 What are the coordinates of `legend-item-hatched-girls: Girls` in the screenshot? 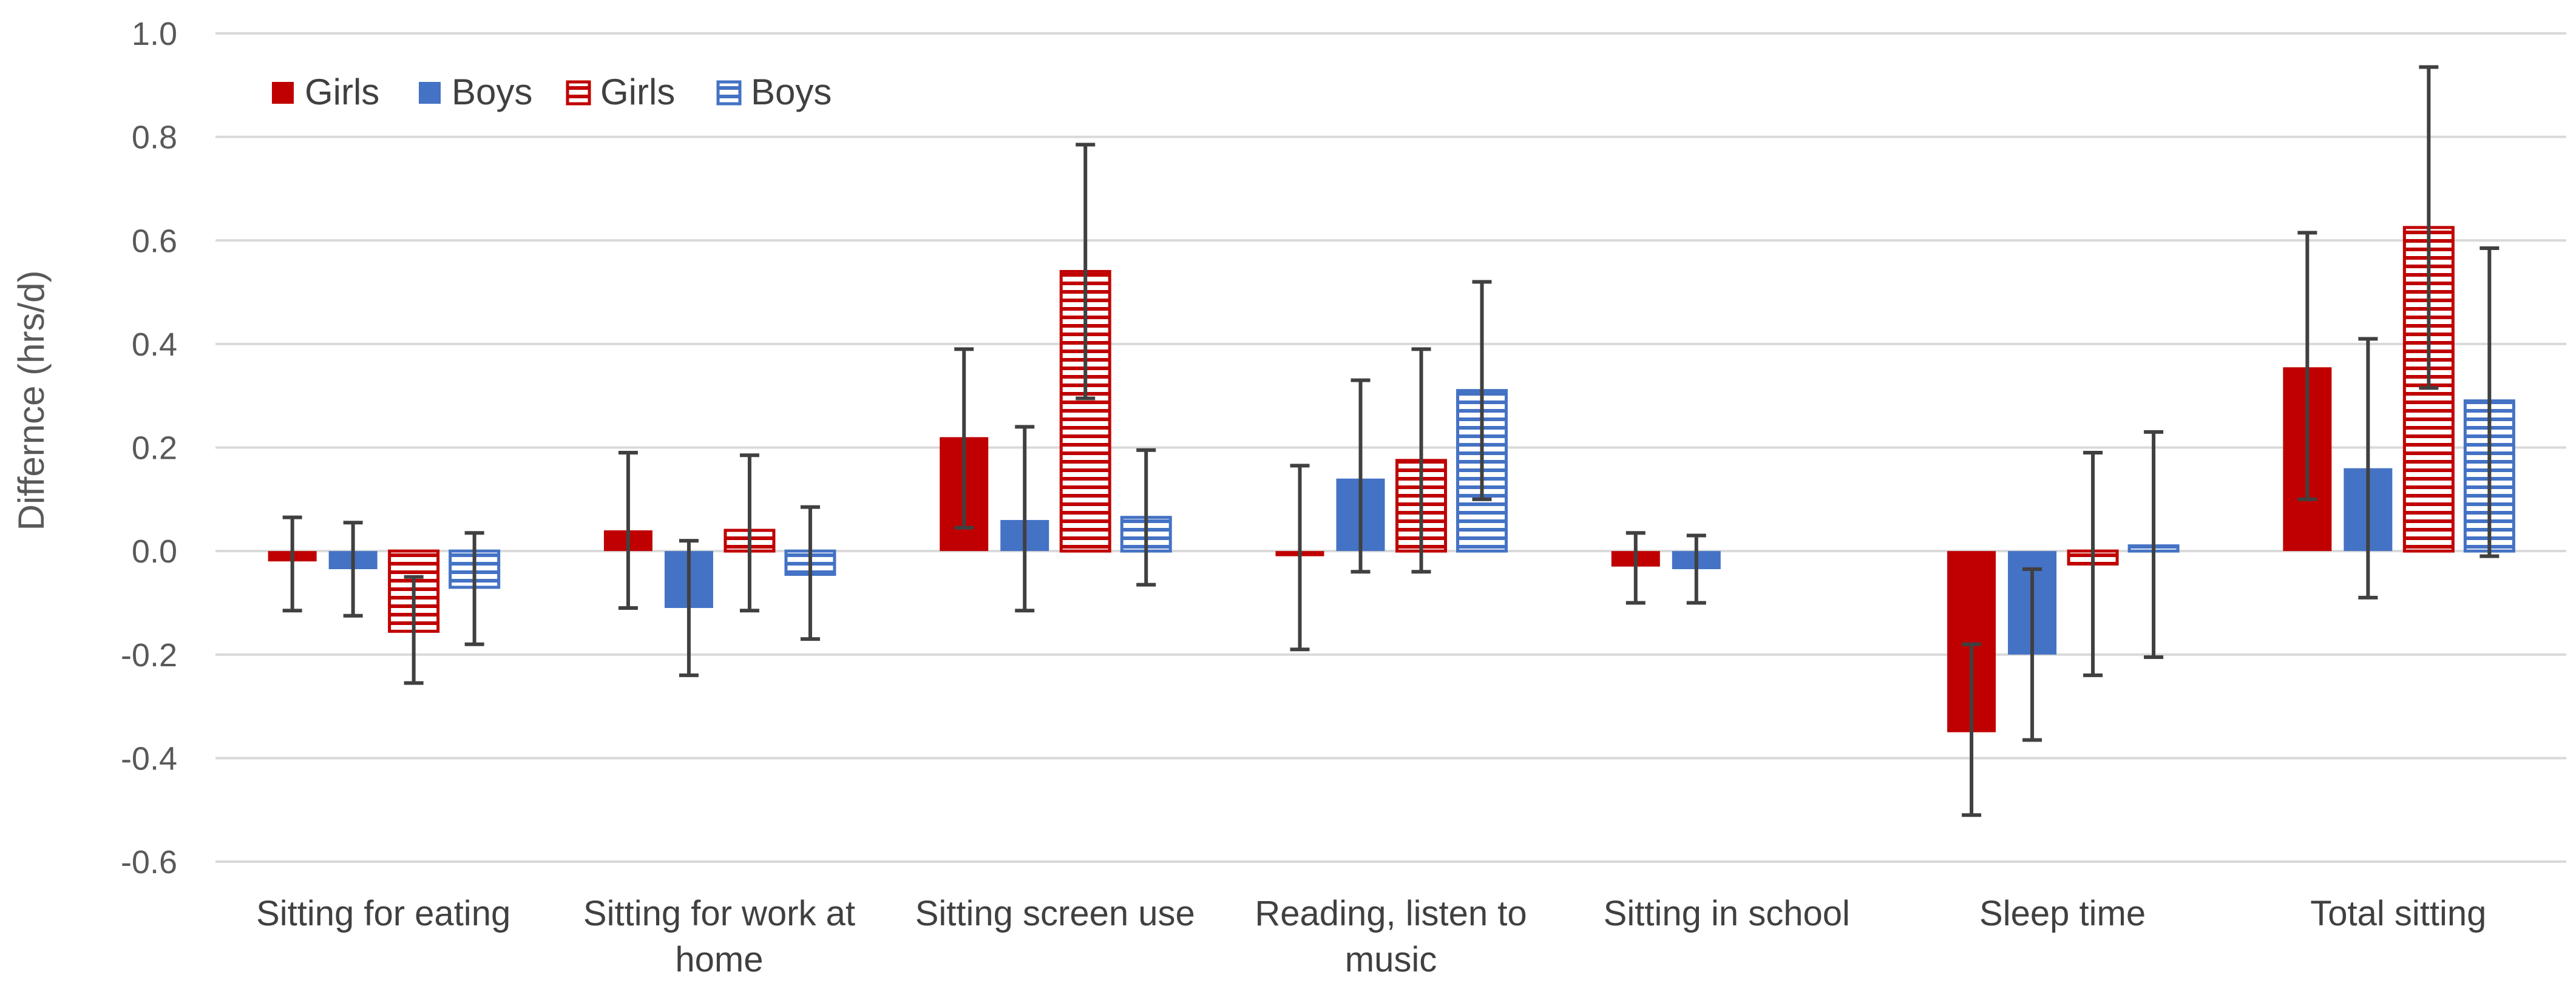 It's located at (621, 92).